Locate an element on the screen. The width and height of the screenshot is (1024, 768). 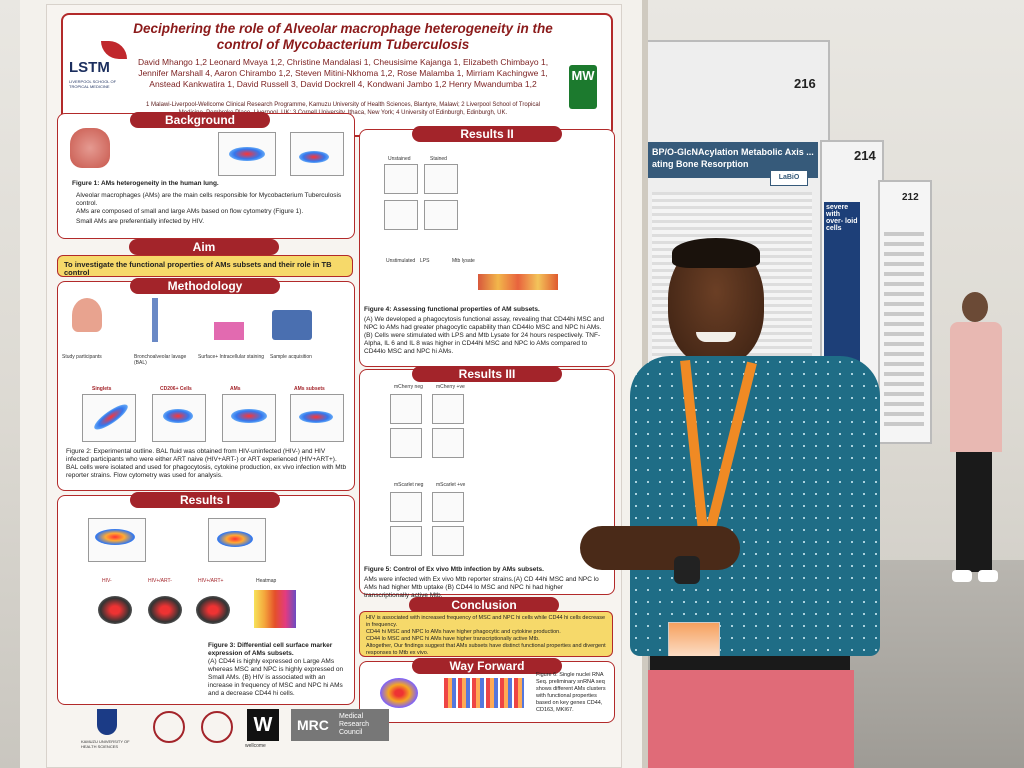
results1-group-3: HIV+/ART+ is located at coordinates (211, 581).